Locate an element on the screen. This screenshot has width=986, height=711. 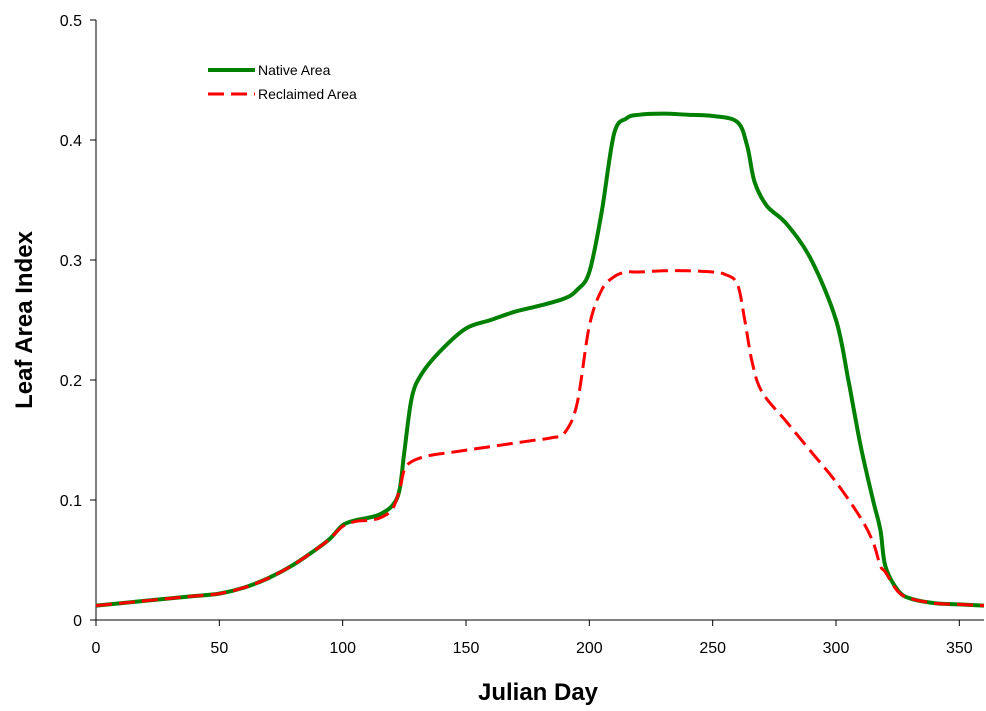
x-tick-label: 350 is located at coordinates (959, 648).